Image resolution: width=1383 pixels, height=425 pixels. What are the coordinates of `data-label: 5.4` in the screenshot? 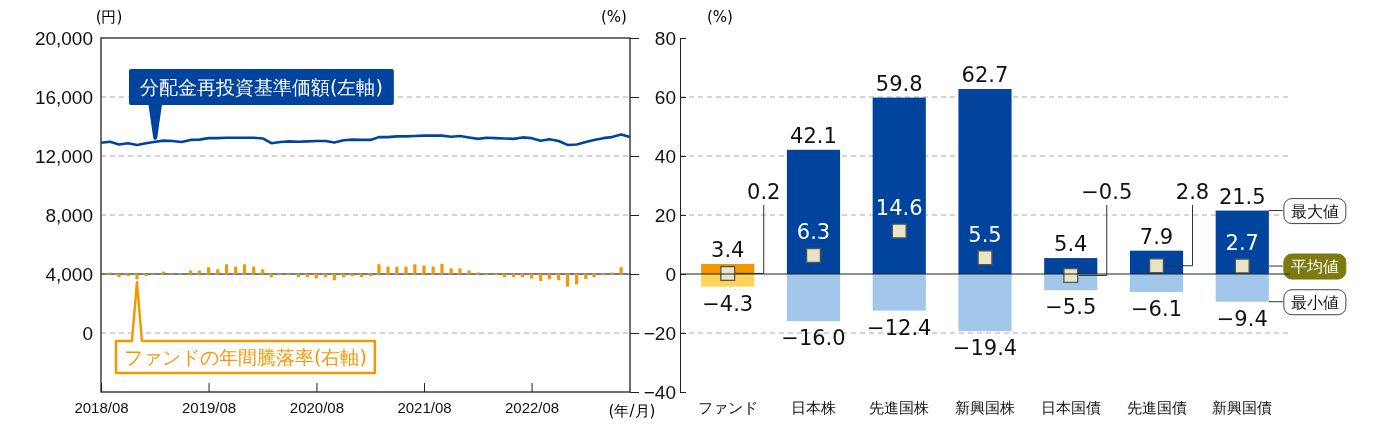 It's located at (1071, 244).